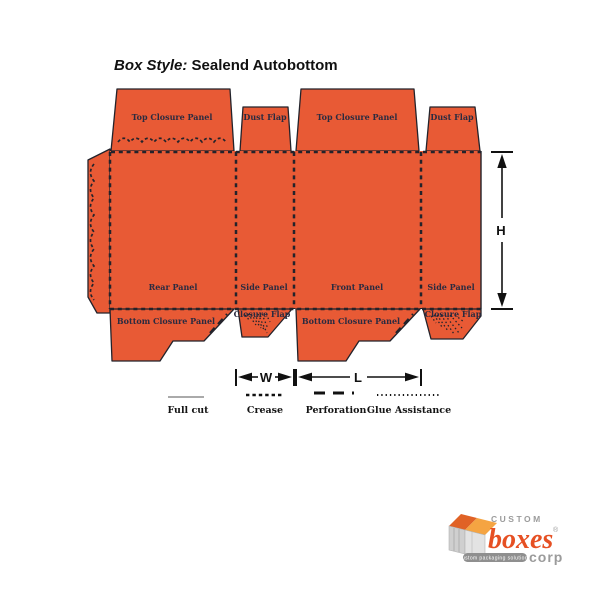 The height and width of the screenshot is (600, 600). Describe the element at coordinates (517, 519) in the screenshot. I see `logo-word-custom: CUSTOM` at that location.